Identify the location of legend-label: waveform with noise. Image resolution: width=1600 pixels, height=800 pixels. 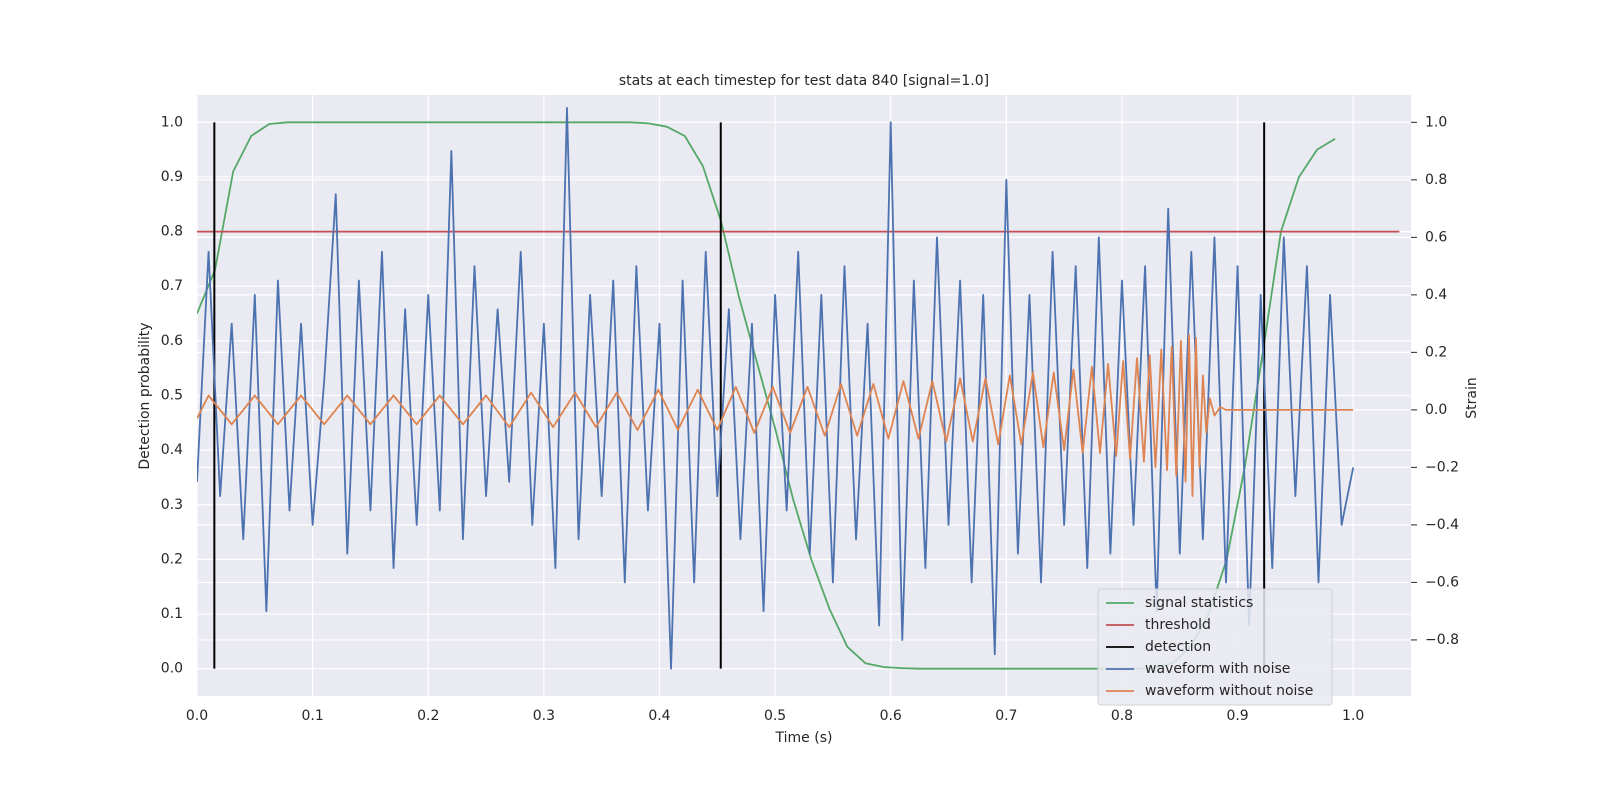
(1217, 669).